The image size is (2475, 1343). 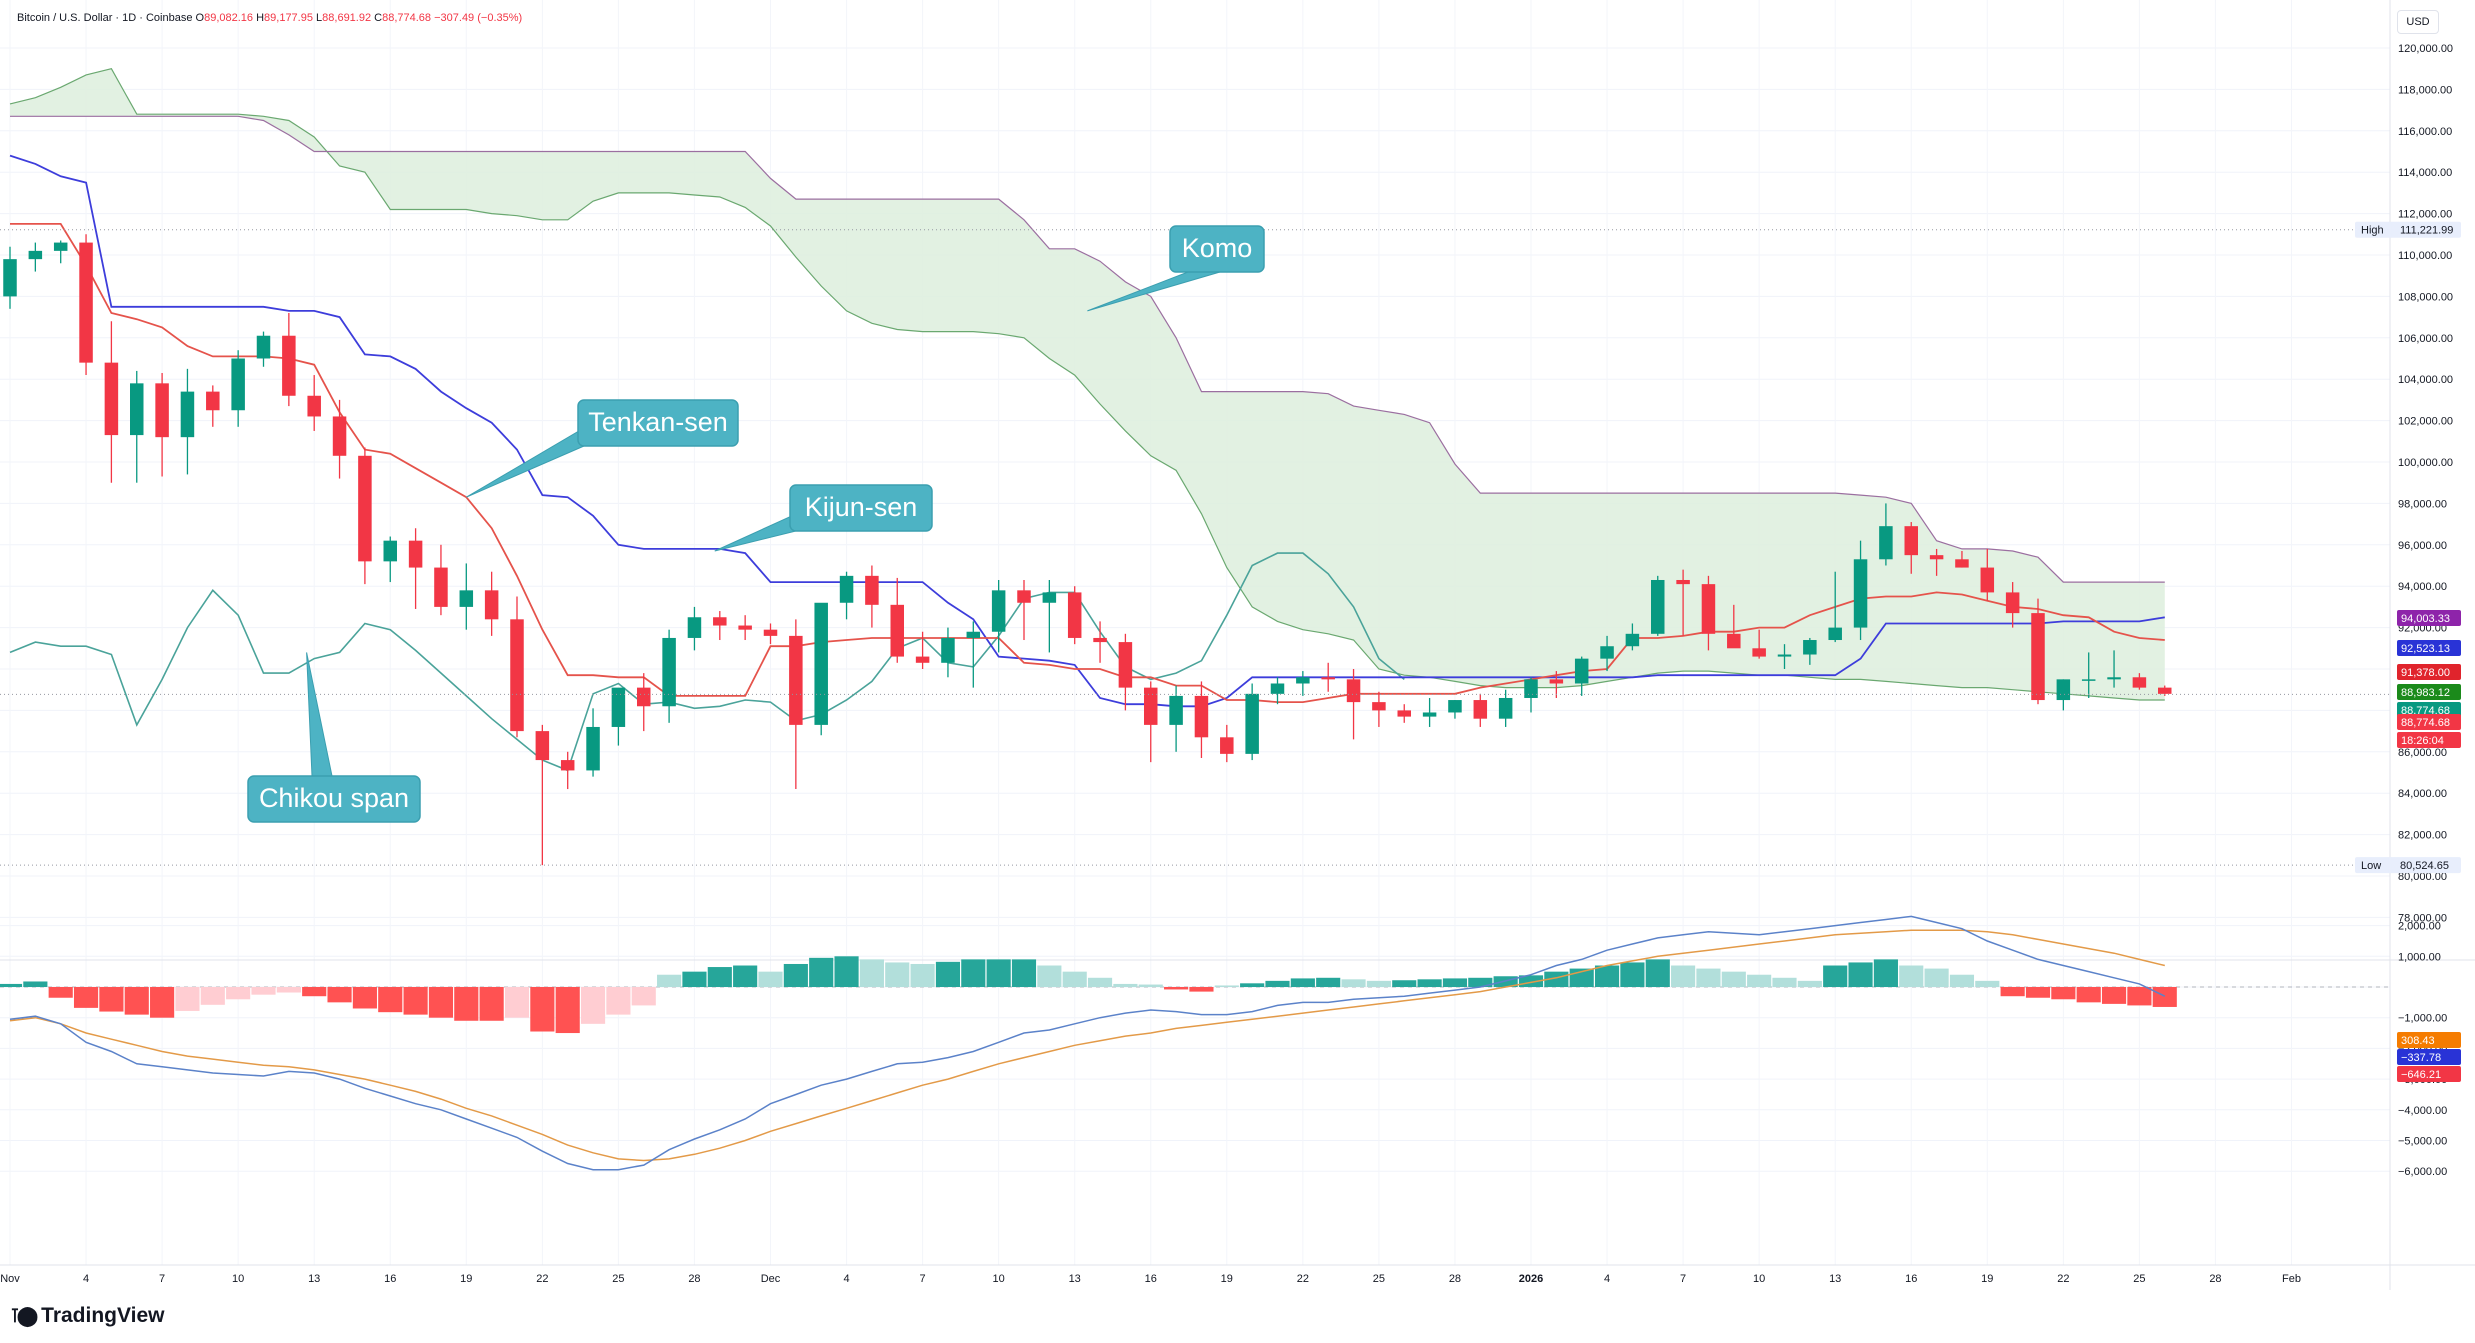 I want to click on symbol-title: Bitcoin / U.S. Dollar · 1D · Coinbase, so click(x=105, y=18).